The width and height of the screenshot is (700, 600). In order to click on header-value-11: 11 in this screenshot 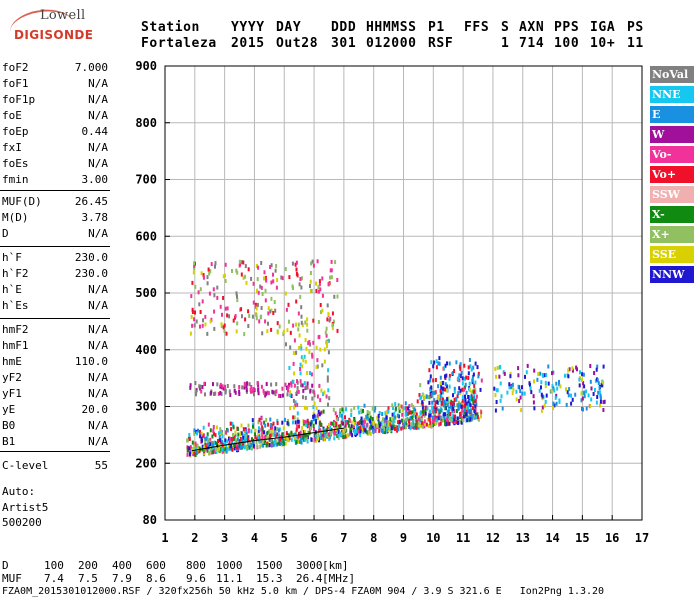, I will do `click(635, 43)`.